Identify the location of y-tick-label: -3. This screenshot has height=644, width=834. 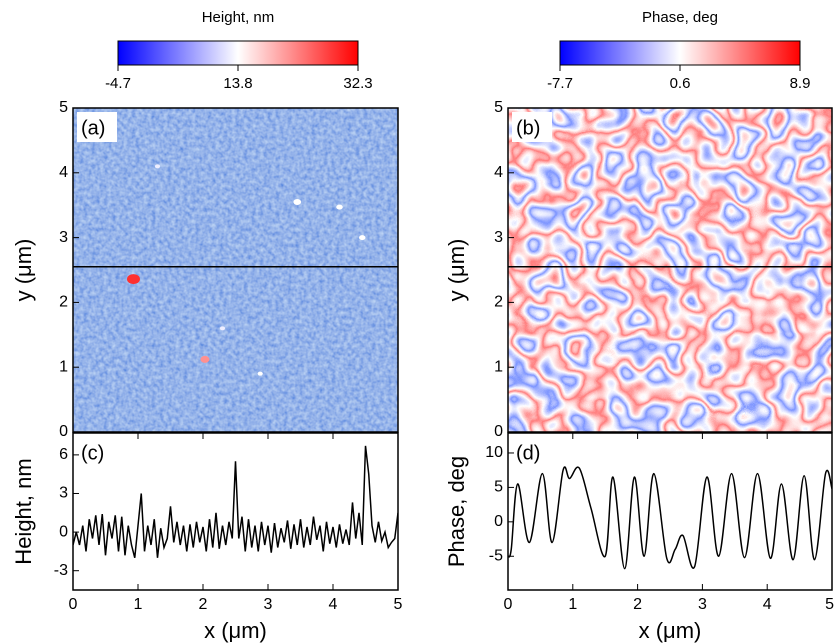
(61, 570).